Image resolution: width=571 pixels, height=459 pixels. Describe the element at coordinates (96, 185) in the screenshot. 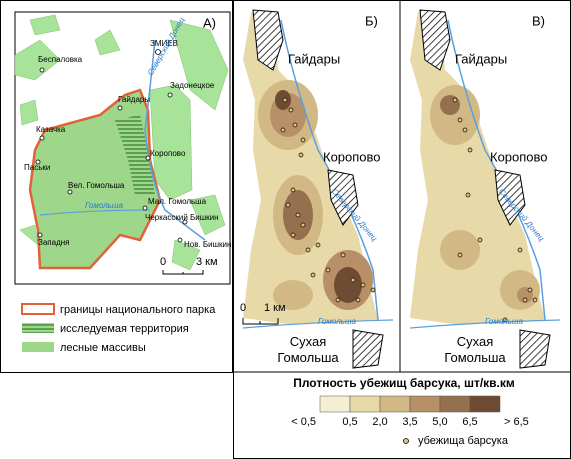

I see `place: Вел. Гомольша` at that location.